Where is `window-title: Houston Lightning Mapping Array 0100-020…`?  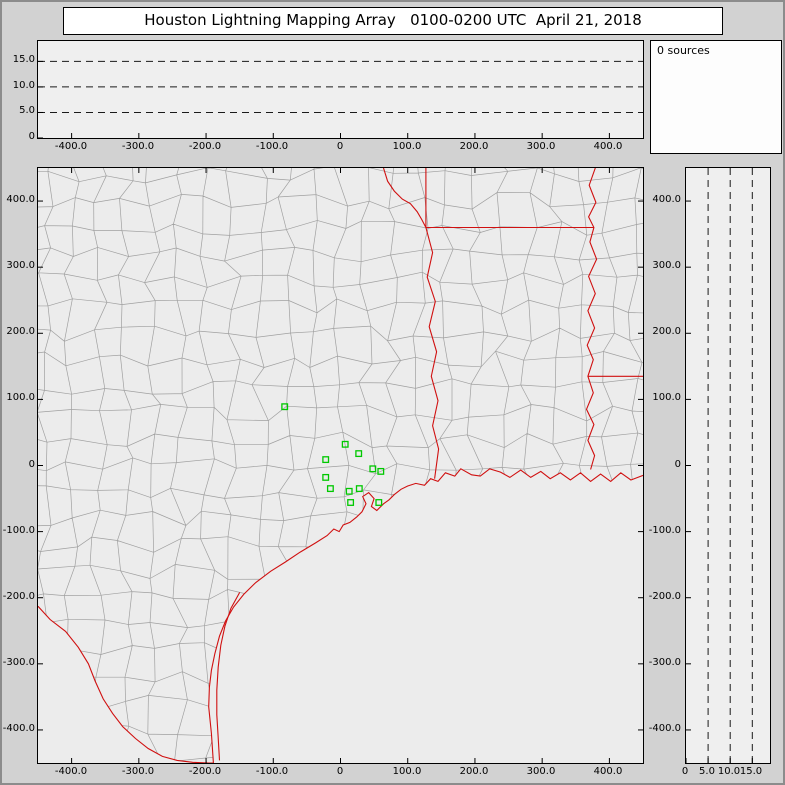 window-title: Houston Lightning Mapping Array 0100-020… is located at coordinates (393, 21).